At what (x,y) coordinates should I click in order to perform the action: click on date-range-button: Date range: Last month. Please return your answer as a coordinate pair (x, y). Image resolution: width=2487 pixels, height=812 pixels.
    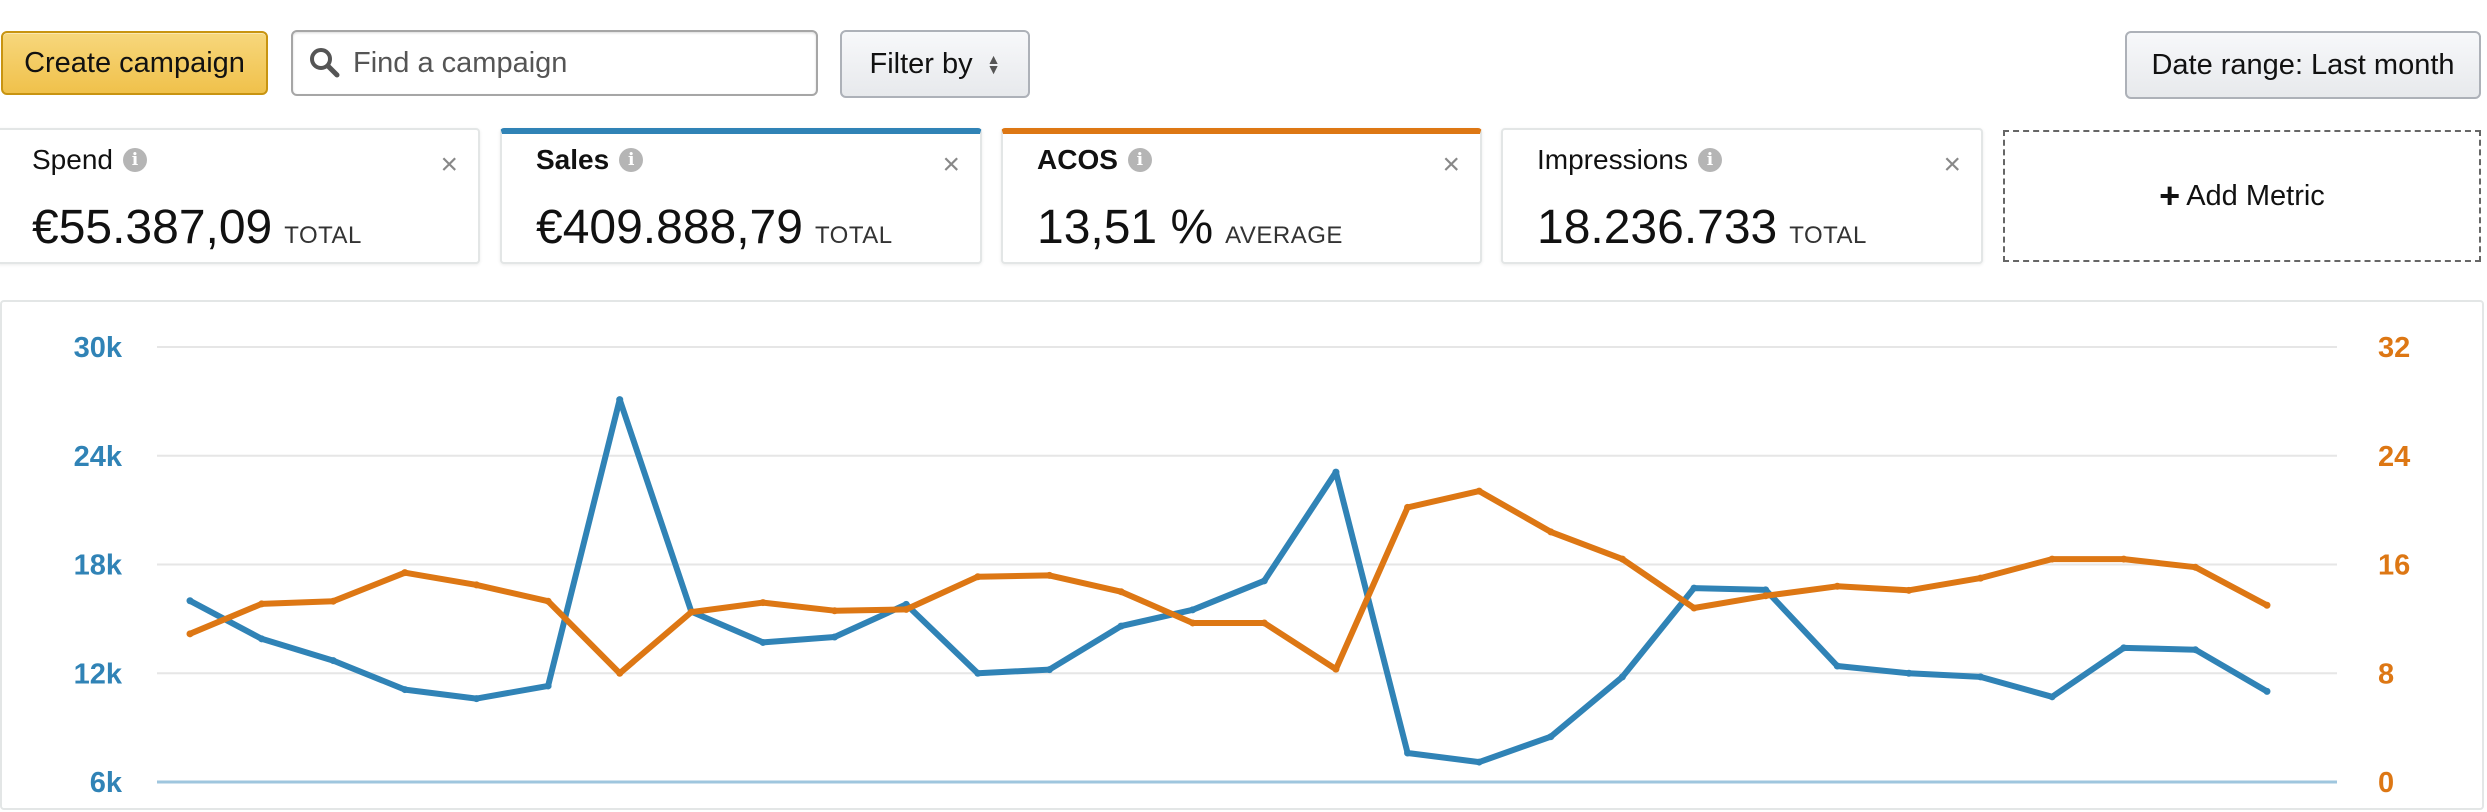
    Looking at the image, I should click on (2303, 65).